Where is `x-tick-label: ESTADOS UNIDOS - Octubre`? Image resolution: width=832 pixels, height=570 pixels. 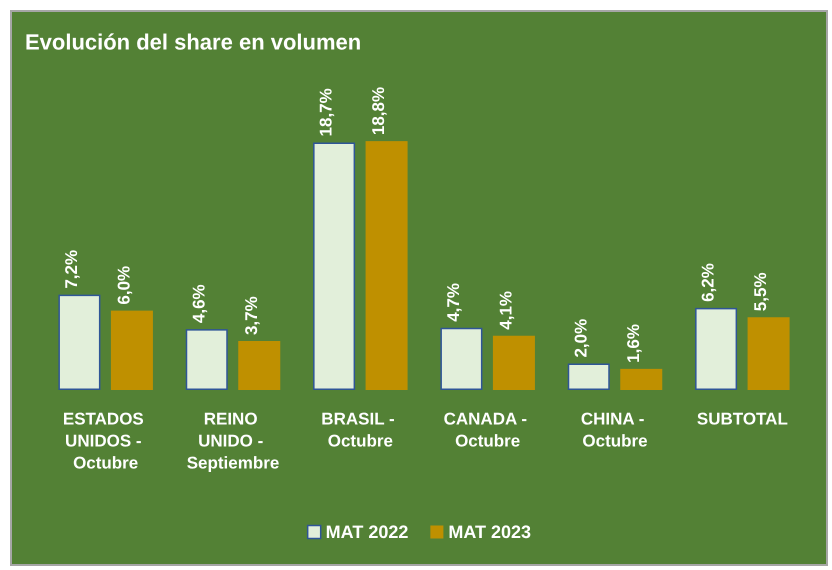
x-tick-label: ESTADOS UNIDOS - Octubre is located at coordinates (105, 441).